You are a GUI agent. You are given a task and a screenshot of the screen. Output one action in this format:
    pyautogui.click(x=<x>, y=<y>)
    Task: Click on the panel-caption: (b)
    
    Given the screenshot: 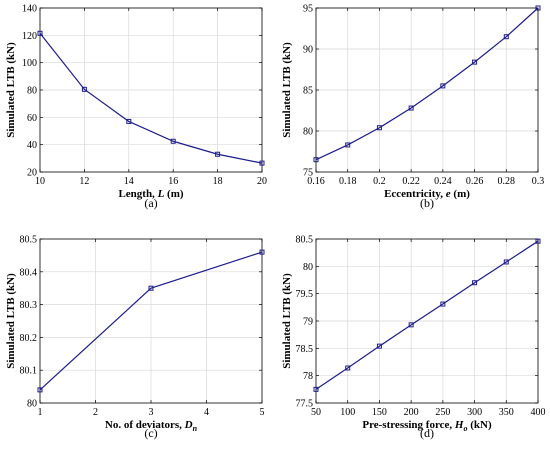 What is the action you would take?
    pyautogui.click(x=427, y=203)
    